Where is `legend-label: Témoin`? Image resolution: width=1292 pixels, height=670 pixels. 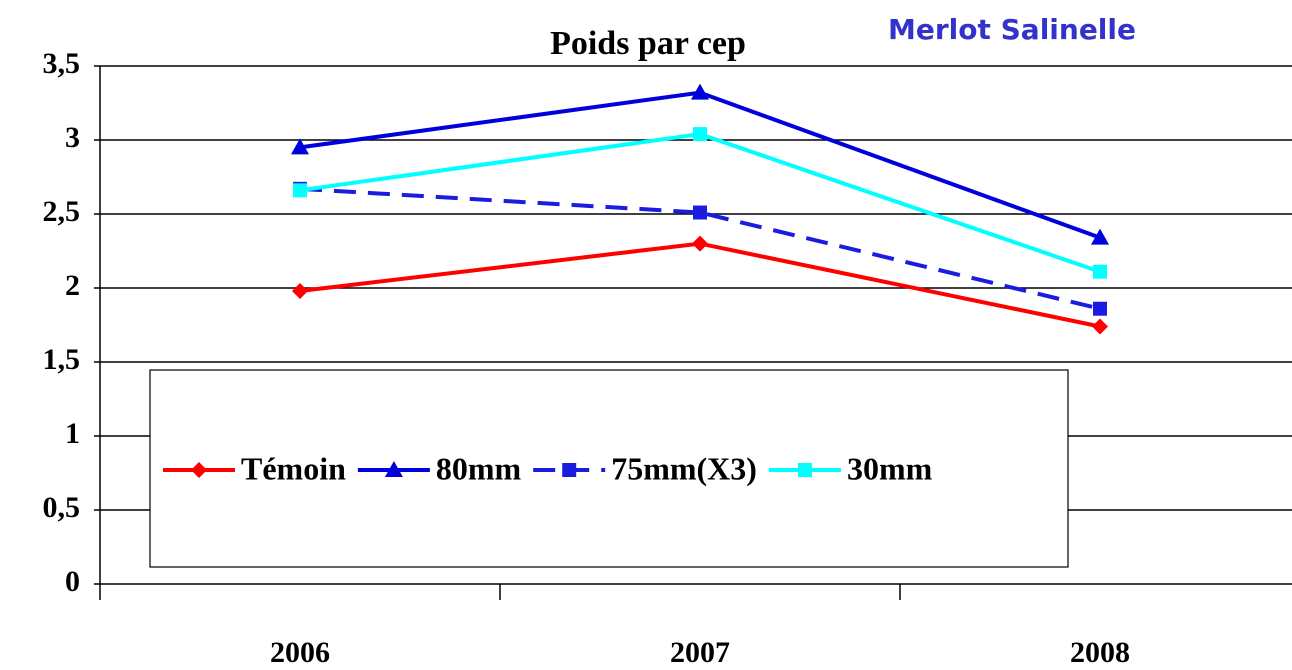
legend-label: Témoin is located at coordinates (293, 468).